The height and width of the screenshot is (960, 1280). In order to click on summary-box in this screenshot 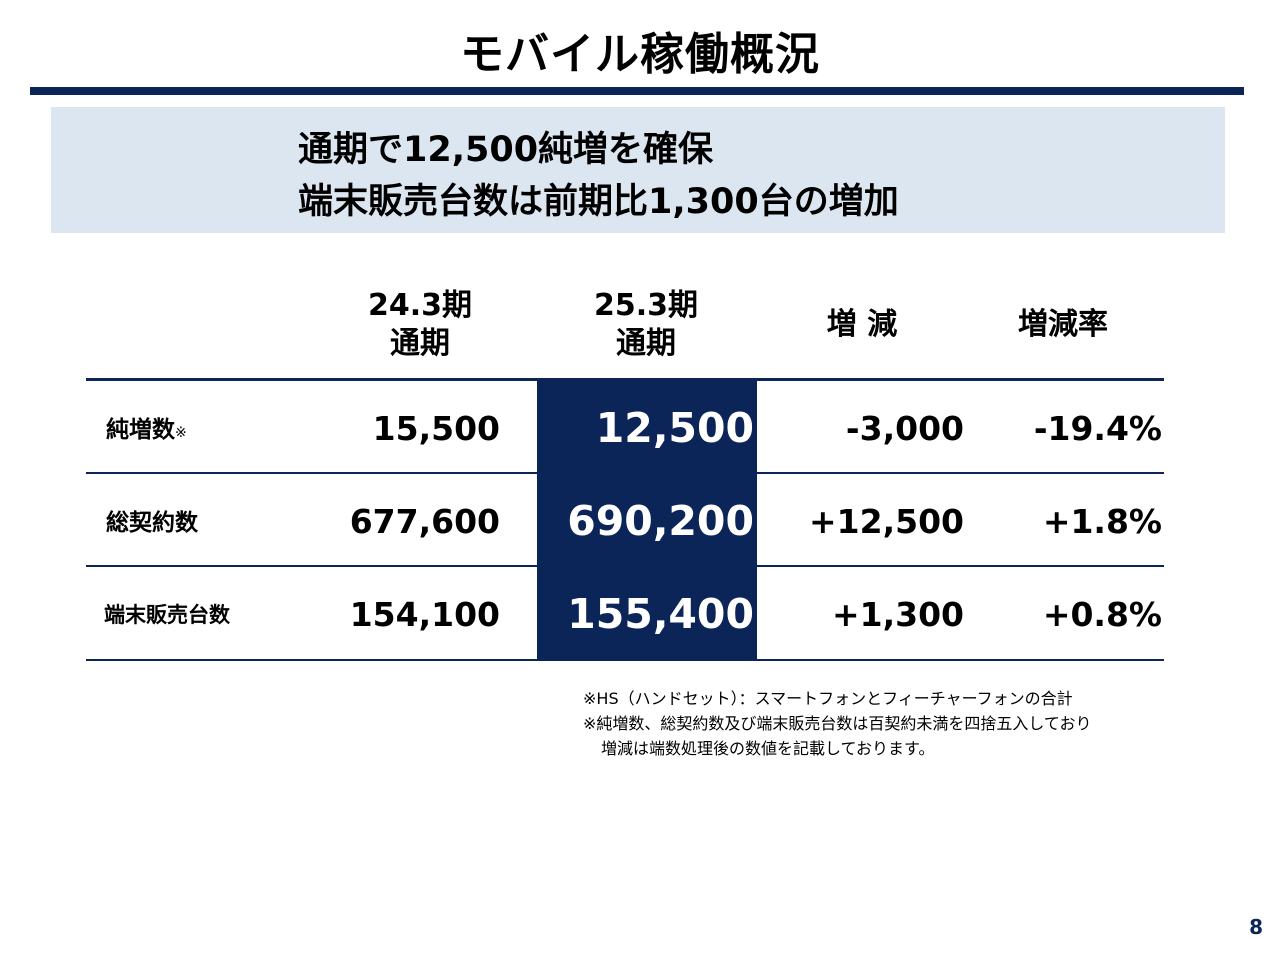, I will do `click(638, 170)`.